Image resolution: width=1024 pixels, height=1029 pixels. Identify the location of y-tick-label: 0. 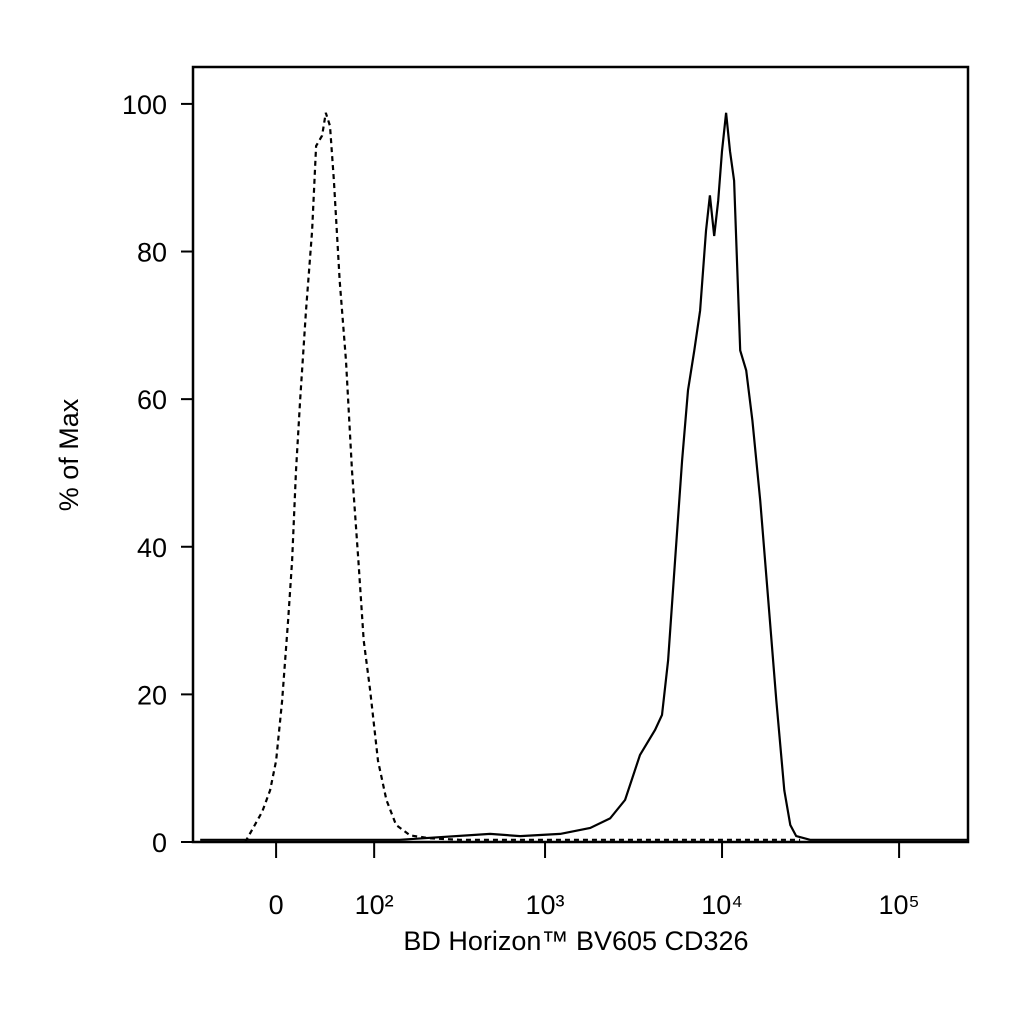
(159, 843).